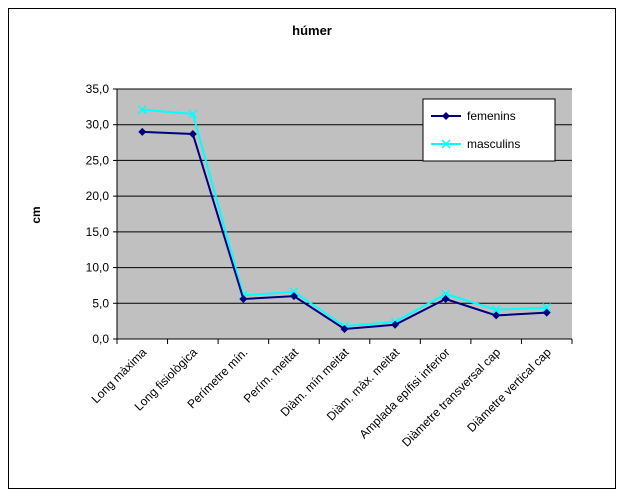  Describe the element at coordinates (98, 125) in the screenshot. I see `y-tick-label: 30,0` at that location.